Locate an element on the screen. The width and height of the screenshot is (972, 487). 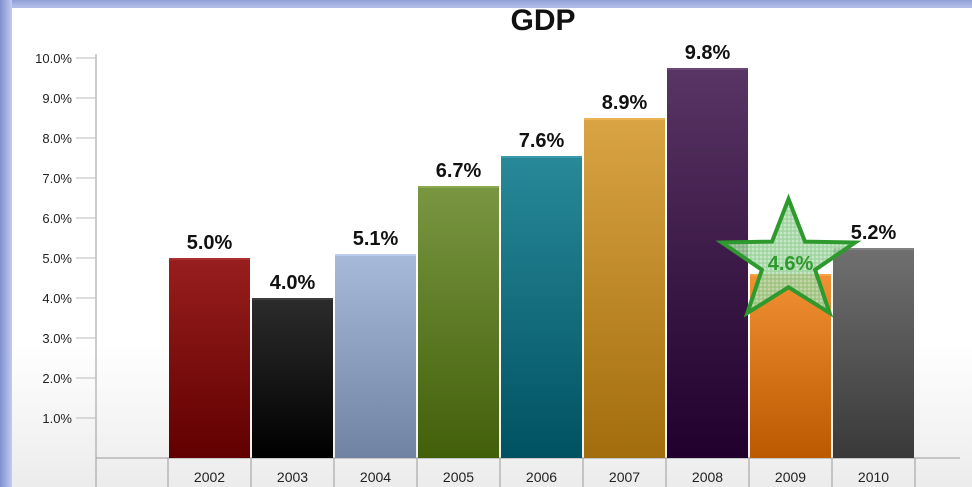
x-tick-label: 2008 is located at coordinates (707, 477).